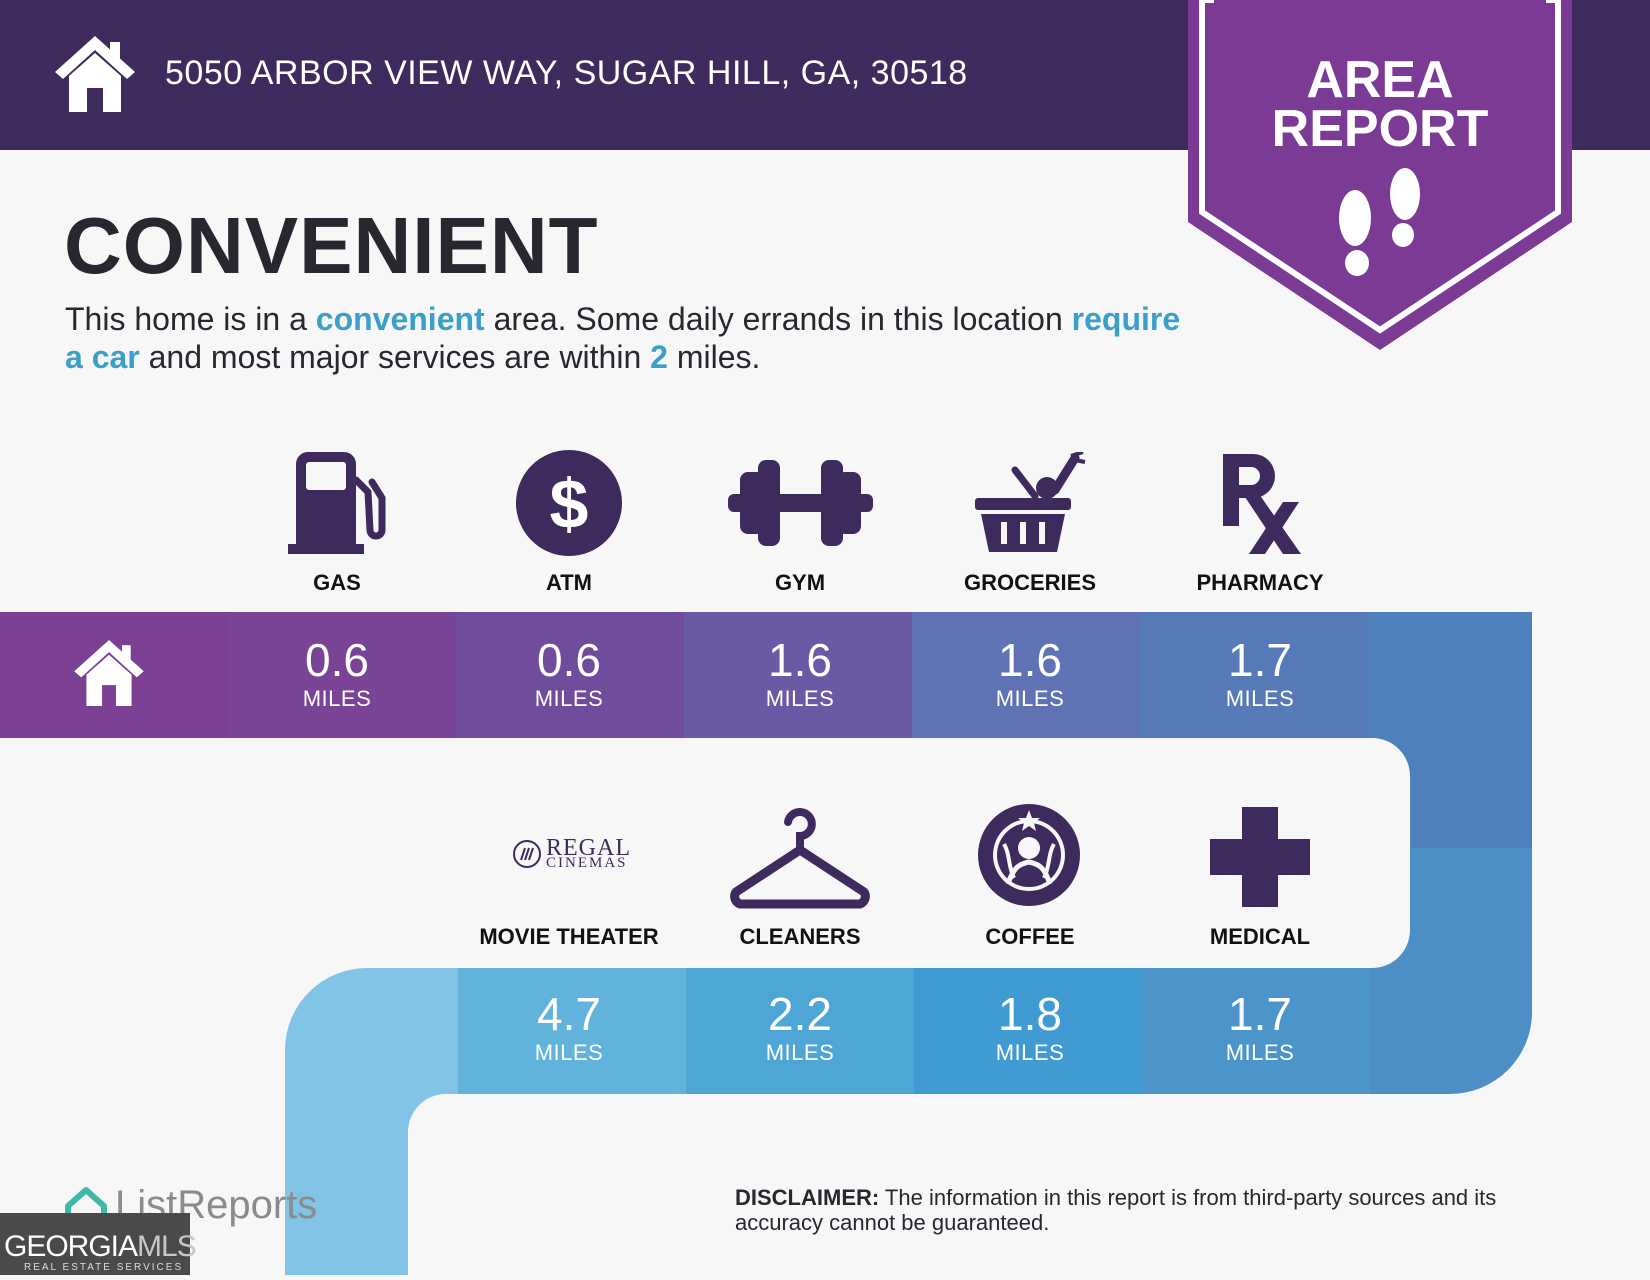 This screenshot has width=1650, height=1280. What do you see at coordinates (1031, 504) in the screenshot?
I see `basket-icon` at bounding box center [1031, 504].